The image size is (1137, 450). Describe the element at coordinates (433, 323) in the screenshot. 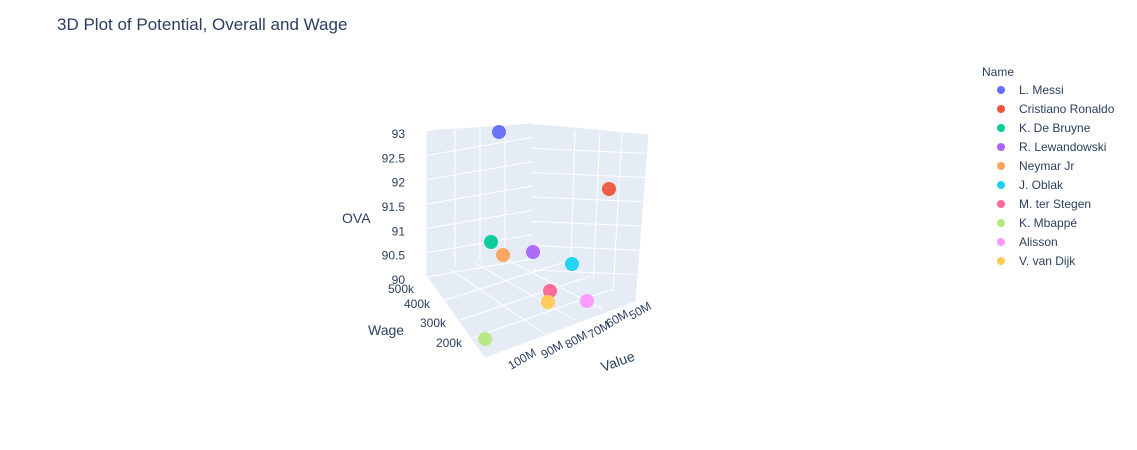

I see `y-tick-label: 300k` at that location.